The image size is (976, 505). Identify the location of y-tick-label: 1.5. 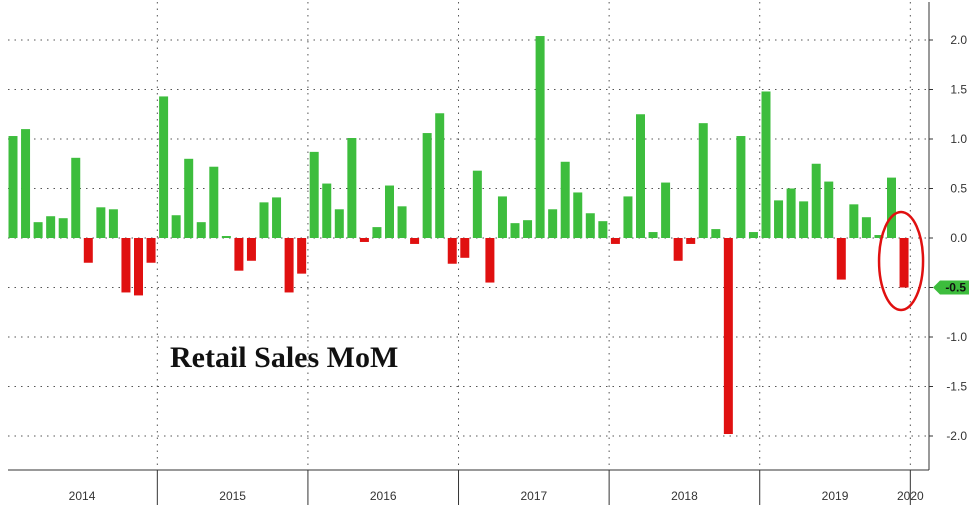
(958, 90).